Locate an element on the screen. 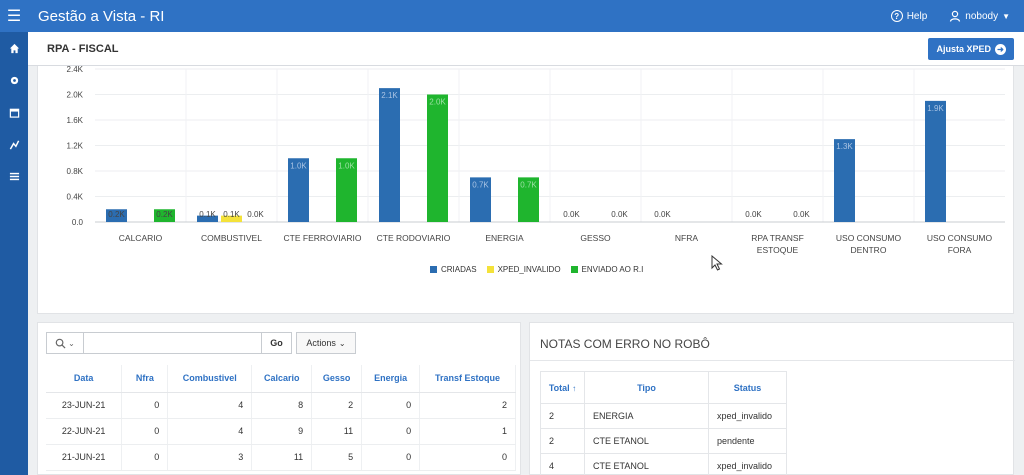  column-header-calcario: Calcario is located at coordinates (282, 379).